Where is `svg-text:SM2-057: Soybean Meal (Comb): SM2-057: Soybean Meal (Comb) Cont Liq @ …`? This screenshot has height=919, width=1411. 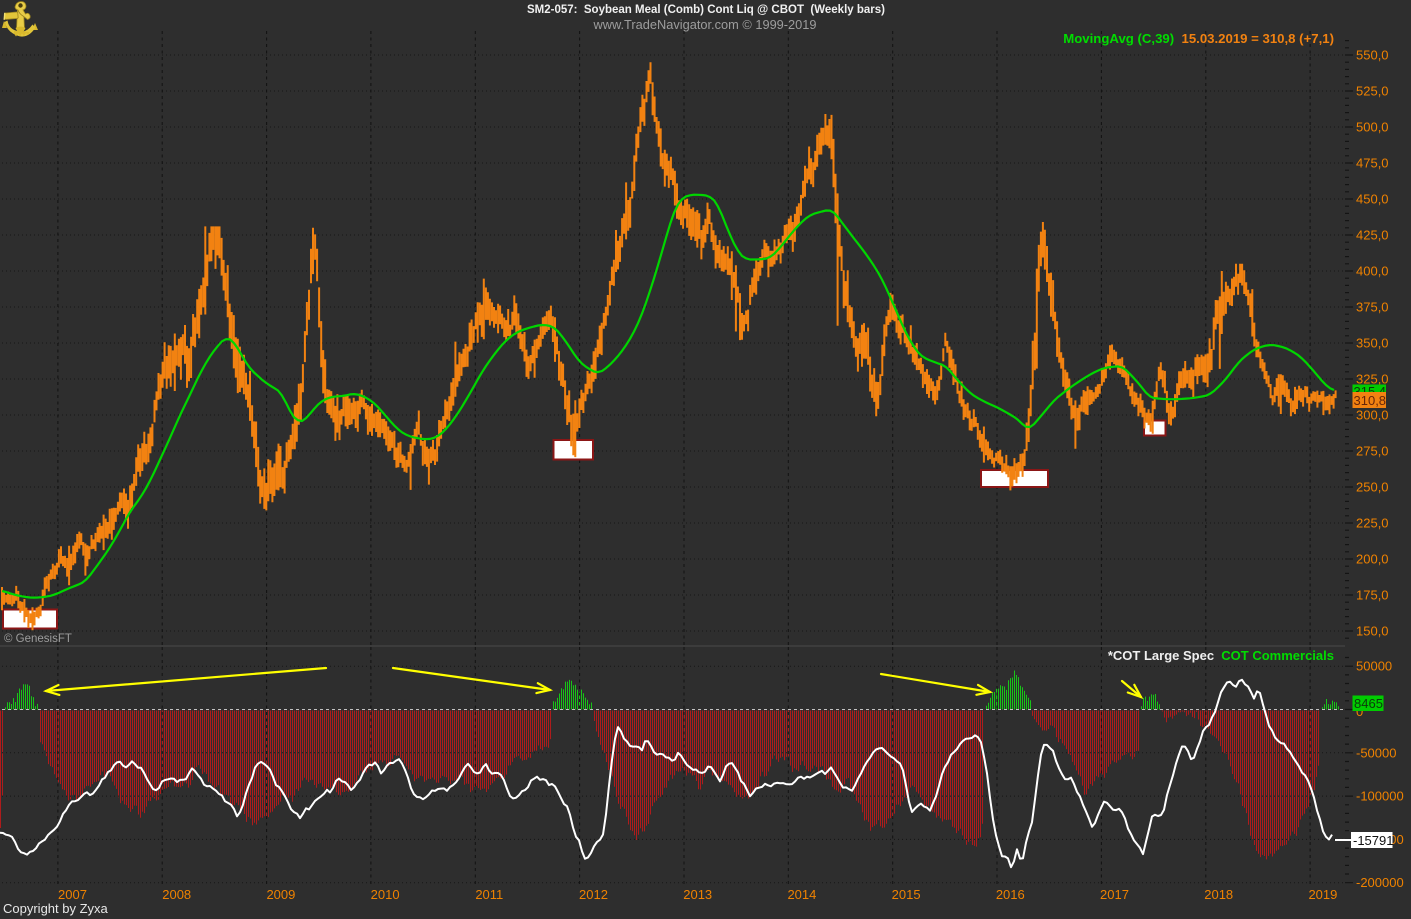 svg-text:SM2-057: Soybean Meal (Comb): SM2-057: Soybean Meal (Comb) Cont Liq @ … is located at coordinates (706, 10).